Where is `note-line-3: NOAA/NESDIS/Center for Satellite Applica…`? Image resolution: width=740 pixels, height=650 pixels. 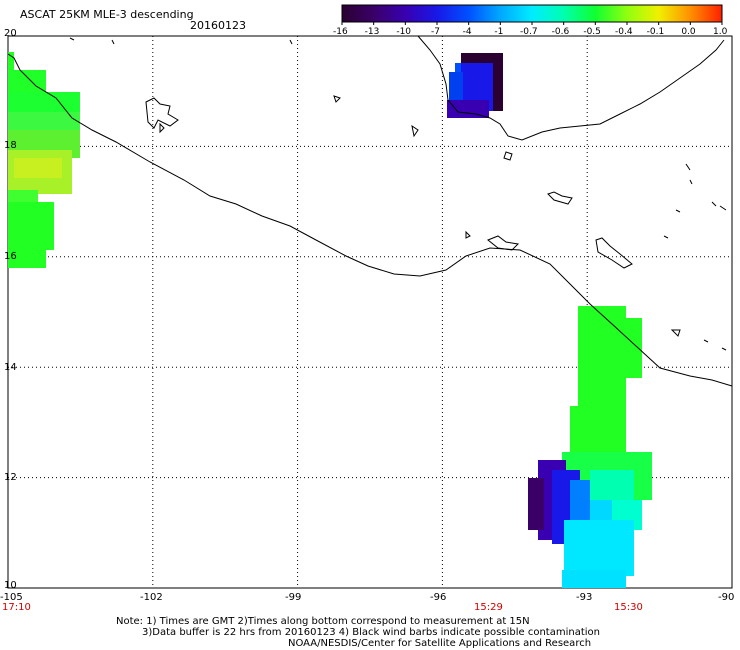
note-line-3: NOAA/NESDIS/Center for Satellite Applica… is located at coordinates (440, 643).